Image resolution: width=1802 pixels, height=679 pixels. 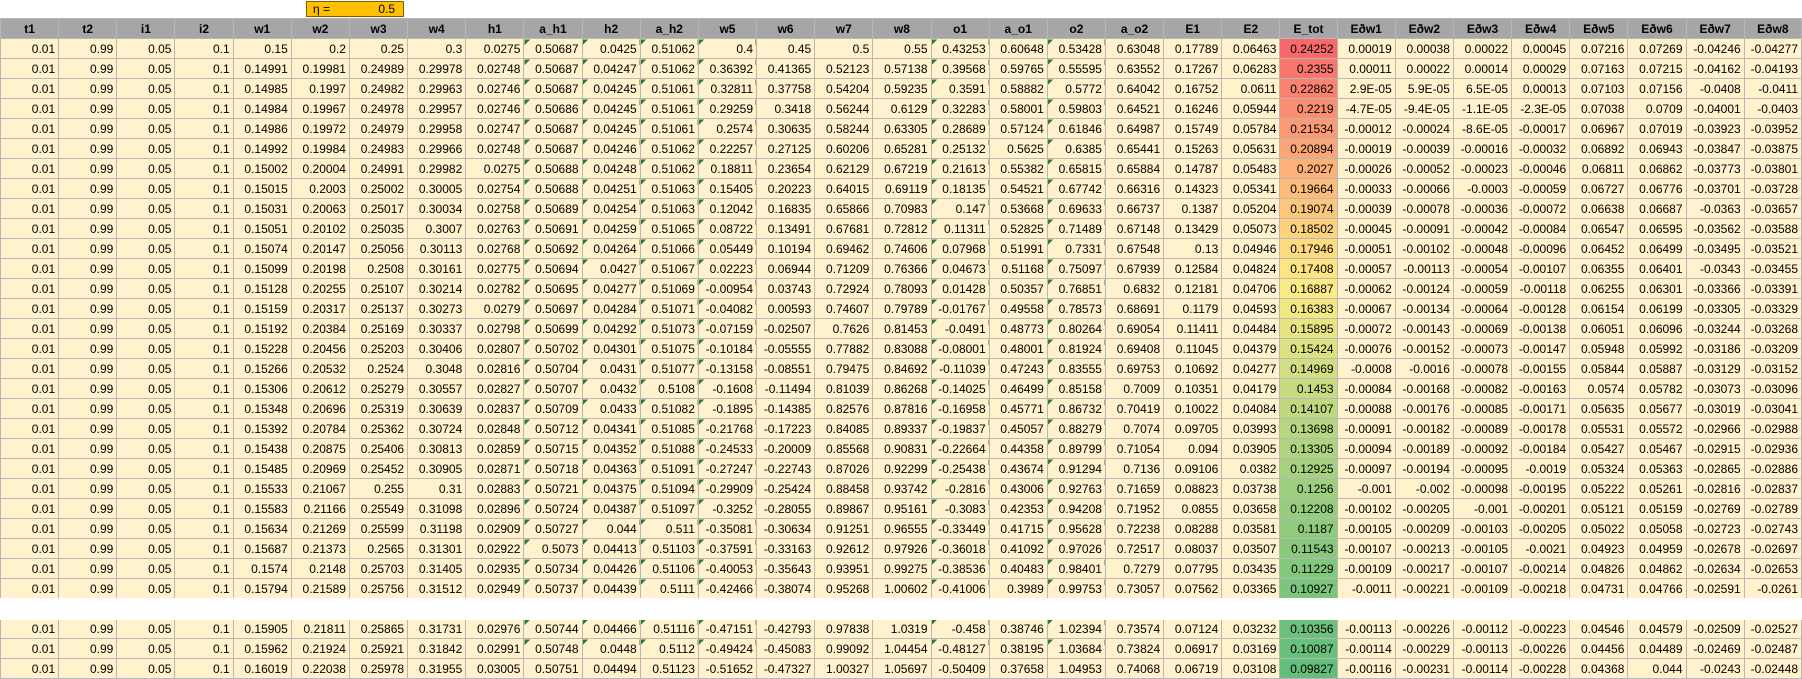 What do you see at coordinates (1366, 648) in the screenshot?
I see `cell-e-w1: -0.00114` at bounding box center [1366, 648].